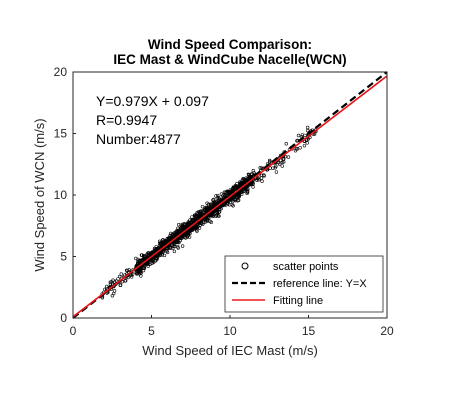 The image size is (450, 400). What do you see at coordinates (39, 194) in the screenshot?
I see `y-axis-label: Wind Speed of WCN (m/s)` at bounding box center [39, 194].